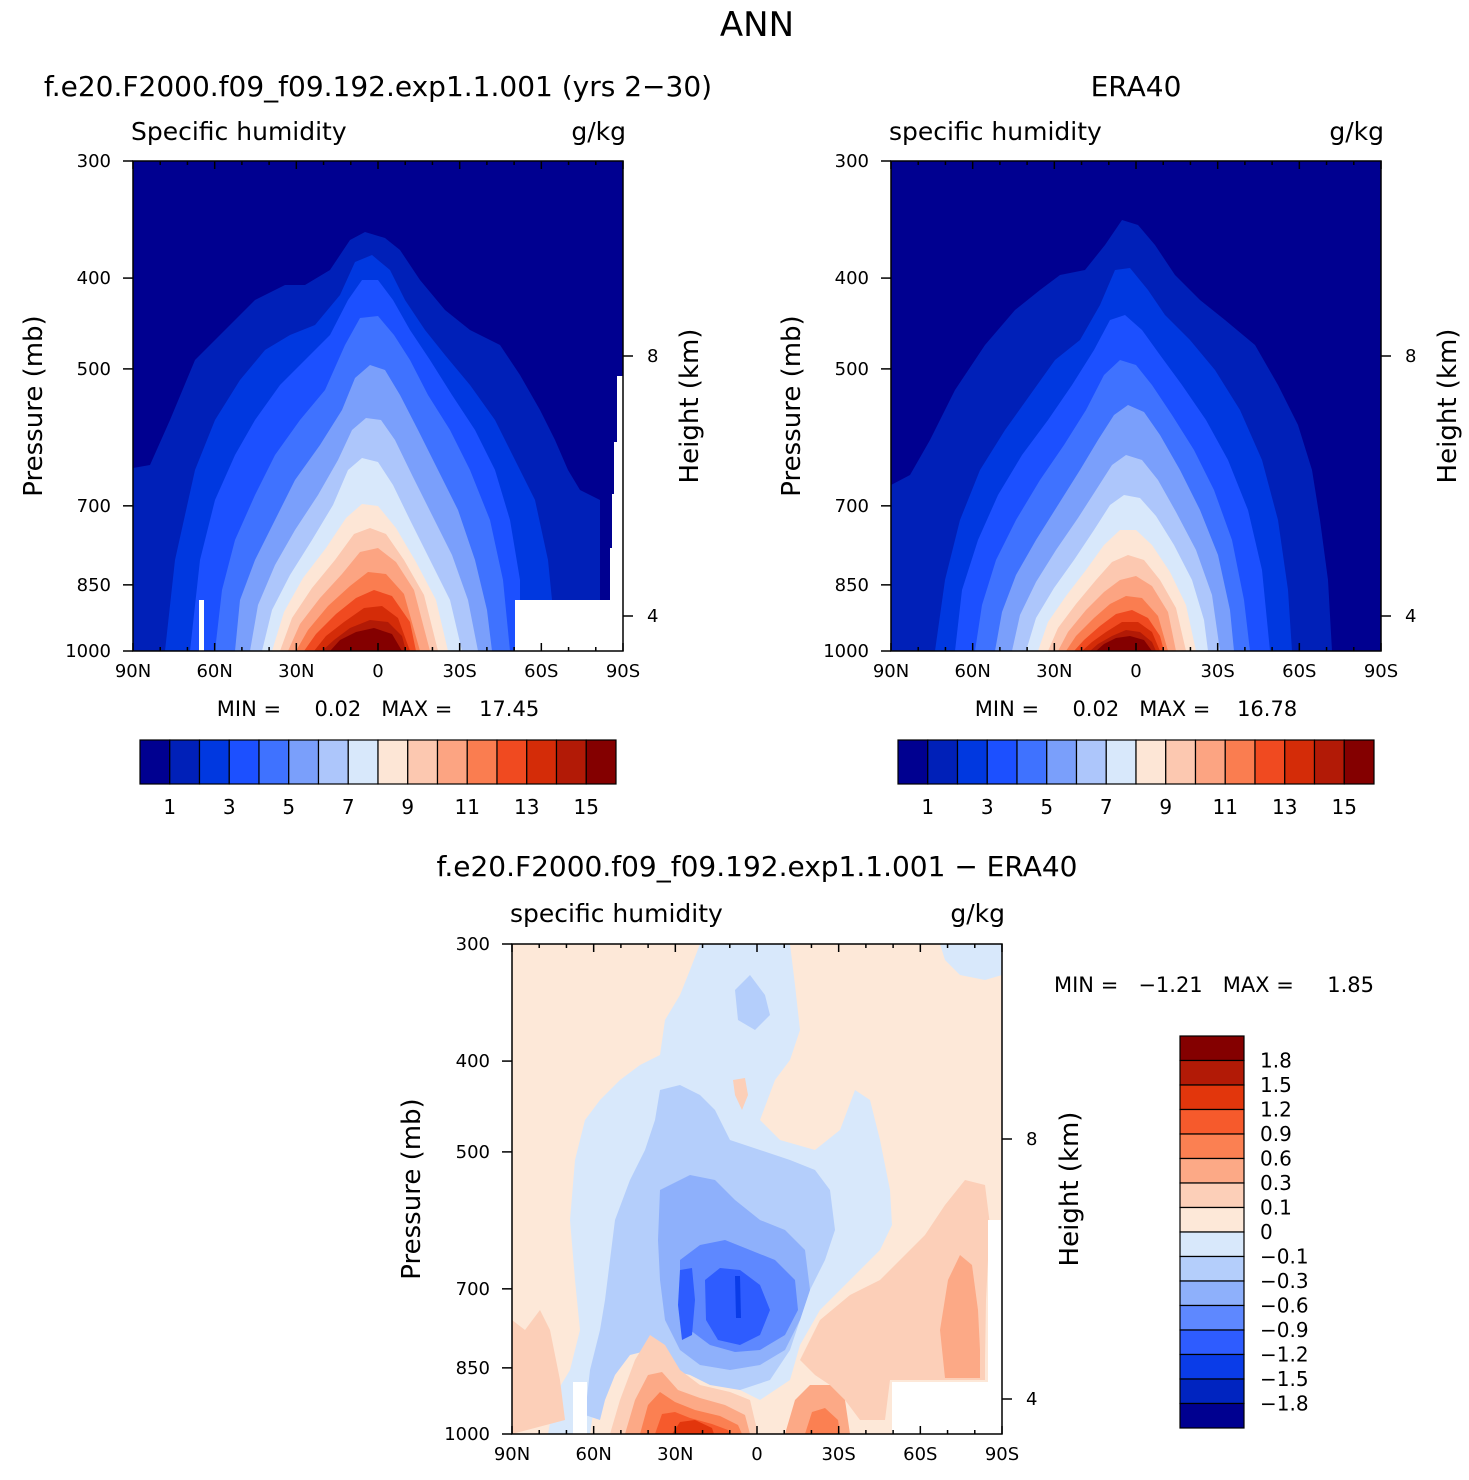 The width and height of the screenshot is (1469, 1480). I want to click on x-tick-label: 90S, so click(1002, 1454).